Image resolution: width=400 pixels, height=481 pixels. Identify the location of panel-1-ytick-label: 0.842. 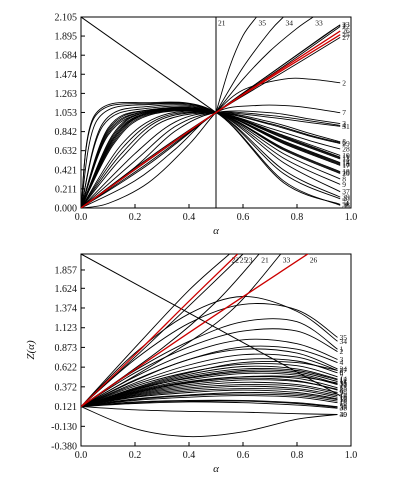
(66, 132).